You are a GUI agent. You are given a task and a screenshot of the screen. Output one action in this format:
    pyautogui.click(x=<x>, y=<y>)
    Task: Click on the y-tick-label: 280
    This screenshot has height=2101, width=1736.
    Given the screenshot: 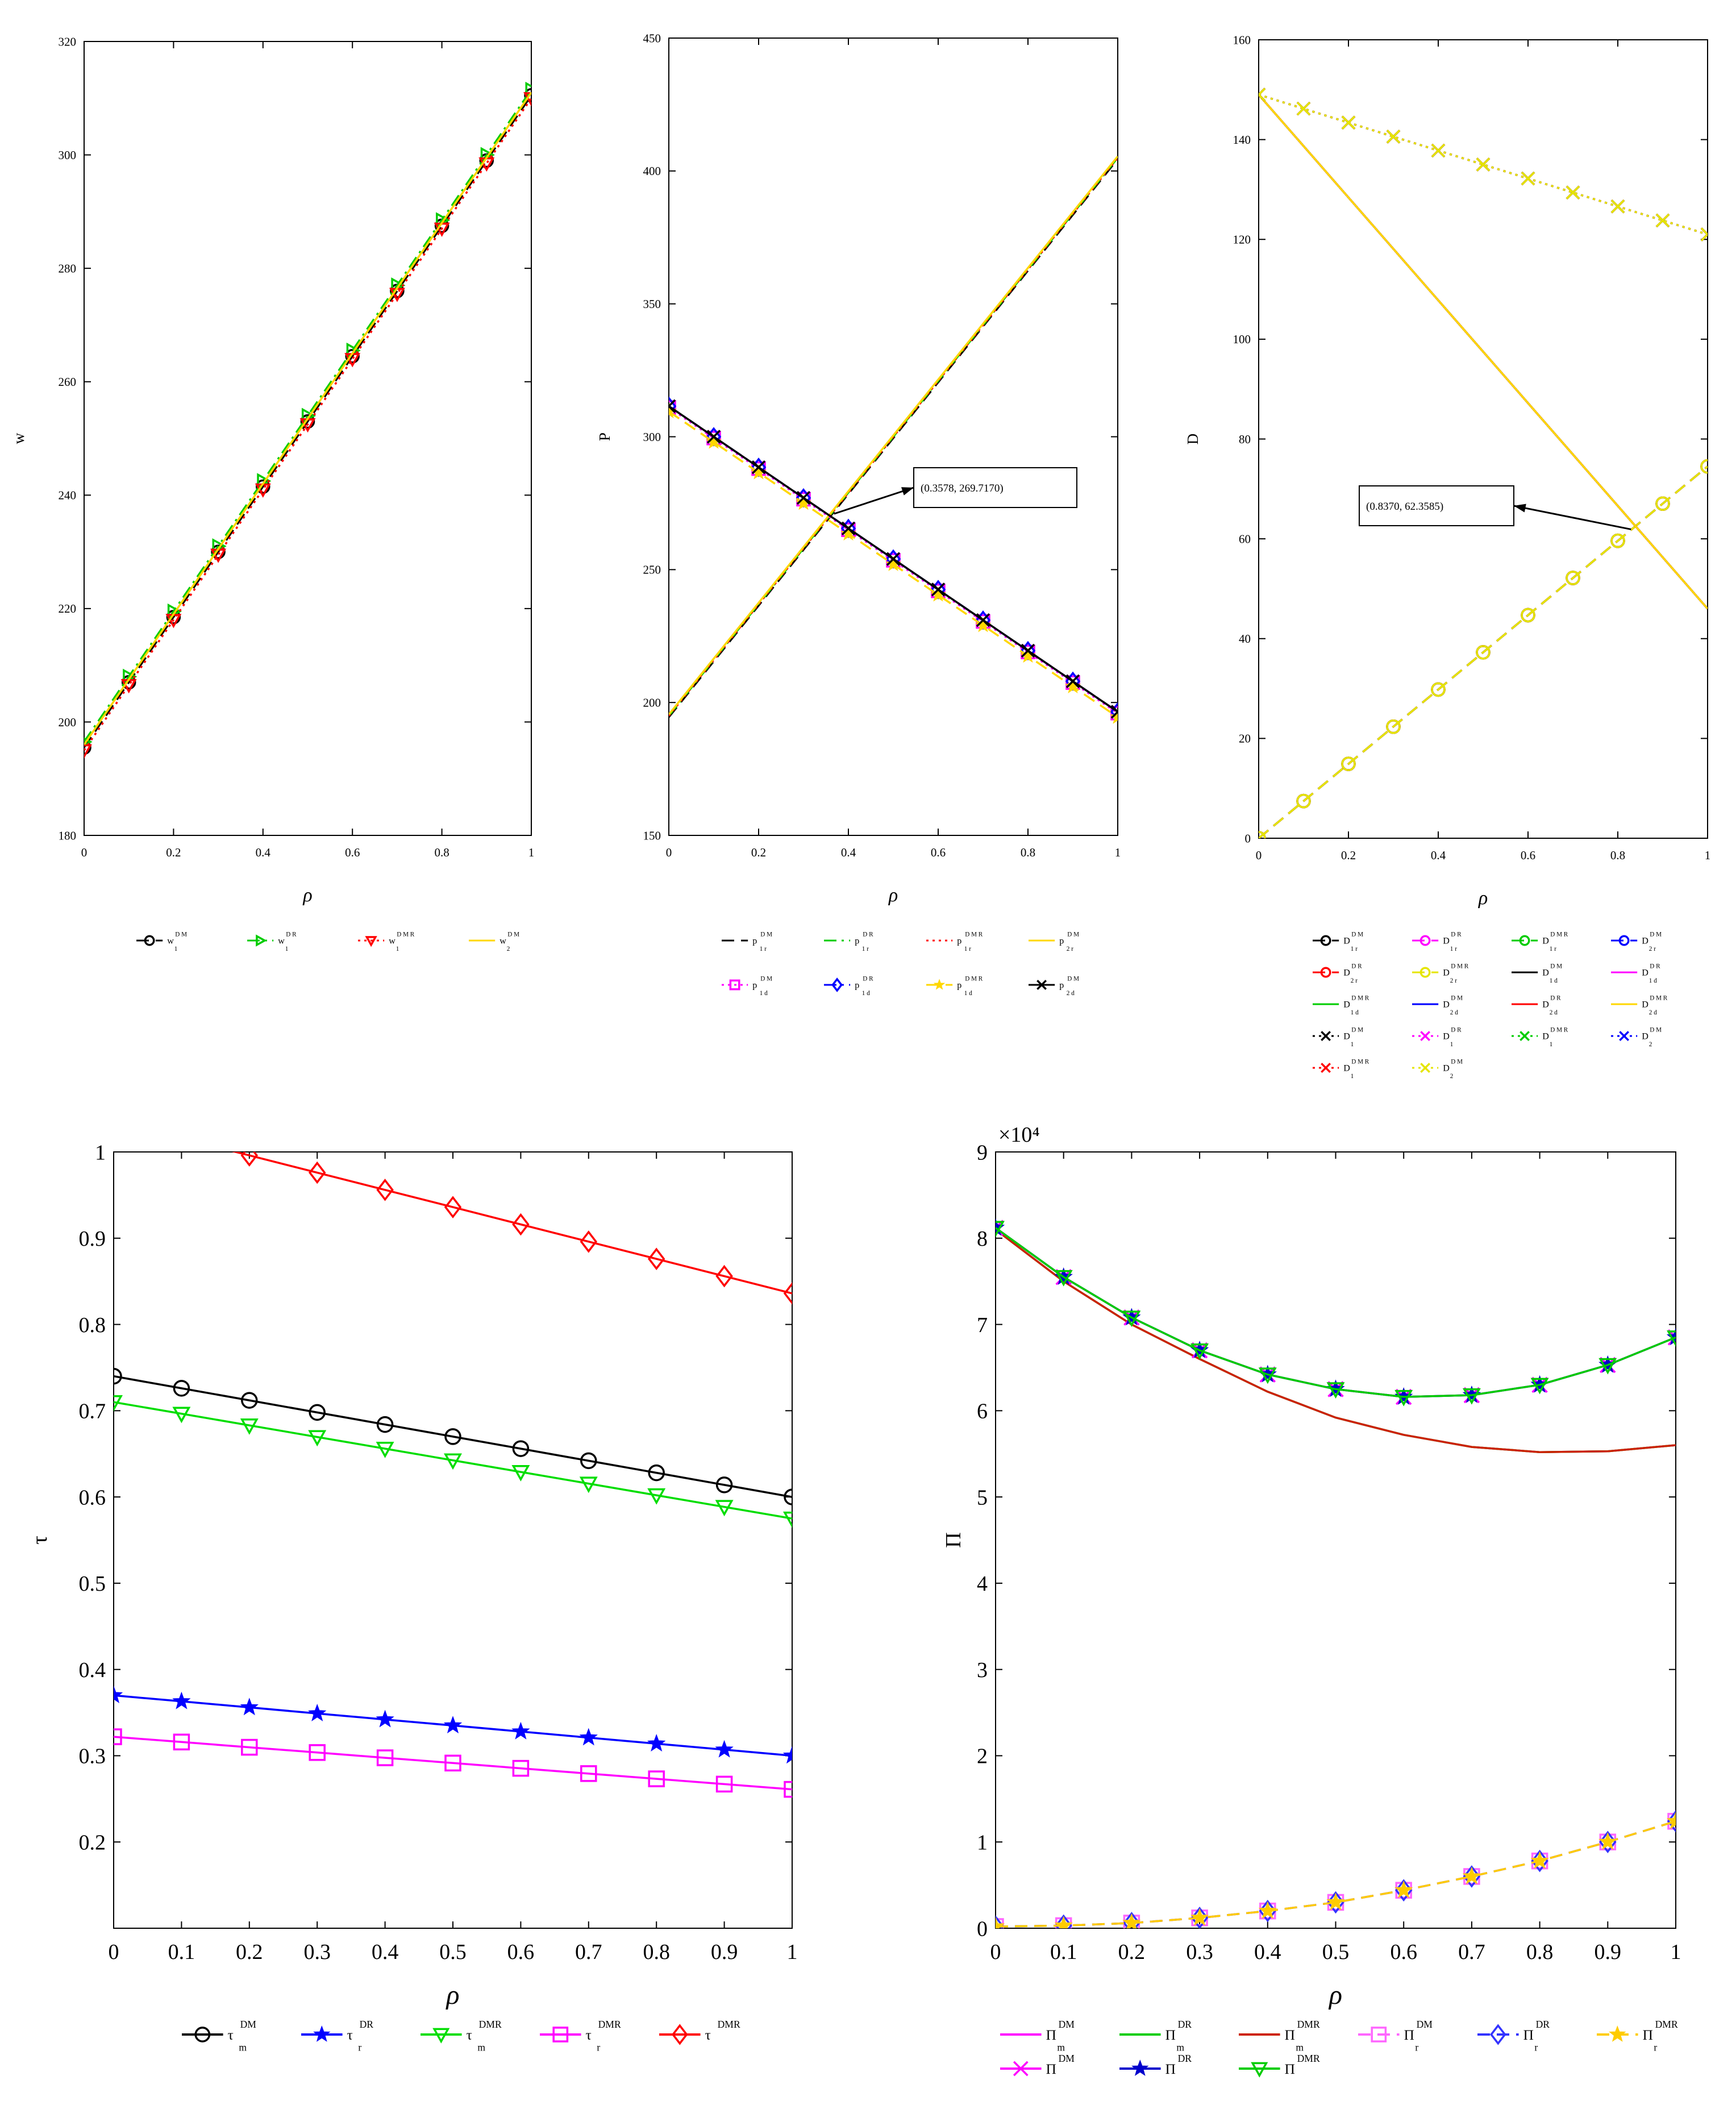 What is the action you would take?
    pyautogui.click(x=68, y=268)
    